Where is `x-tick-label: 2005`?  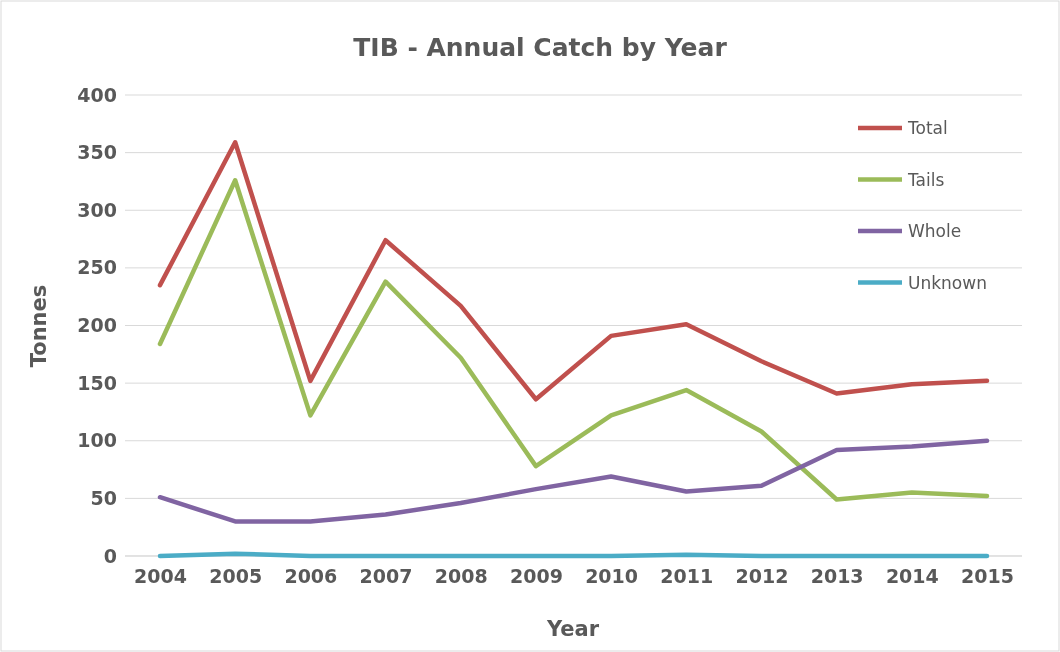
x-tick-label: 2005 is located at coordinates (236, 576).